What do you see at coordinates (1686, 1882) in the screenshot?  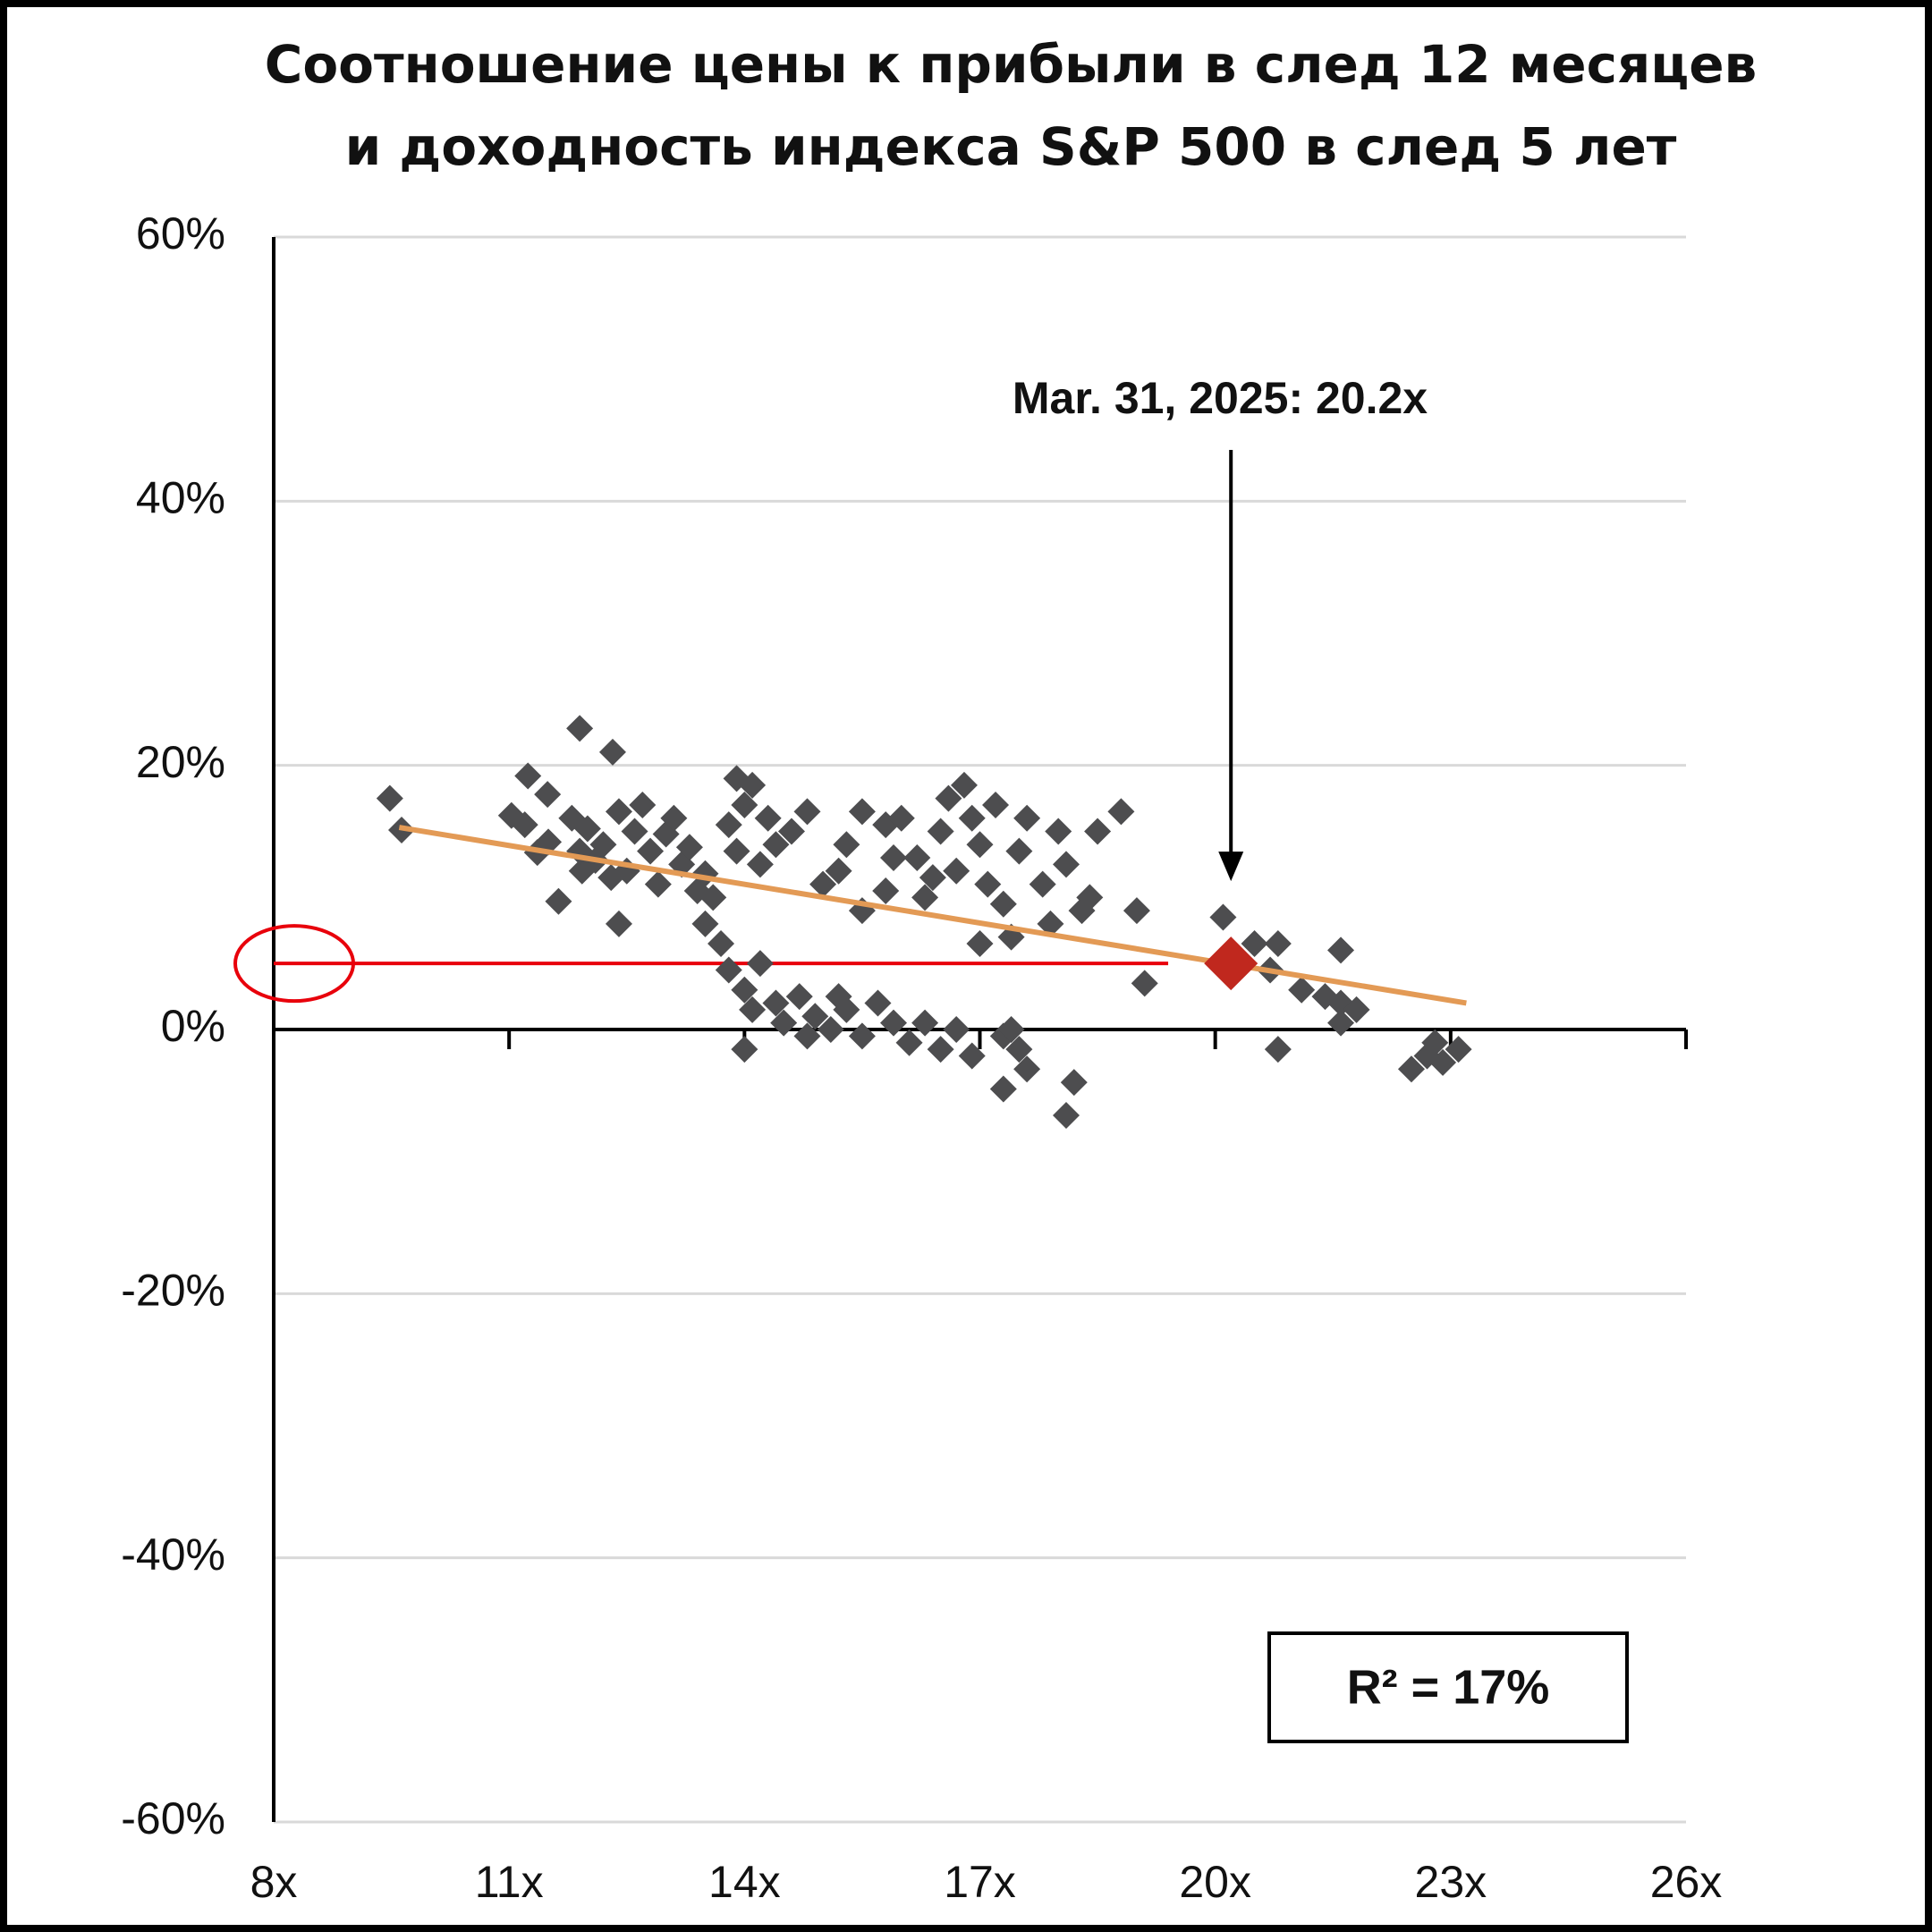 I see `x-tick-label: 26x` at bounding box center [1686, 1882].